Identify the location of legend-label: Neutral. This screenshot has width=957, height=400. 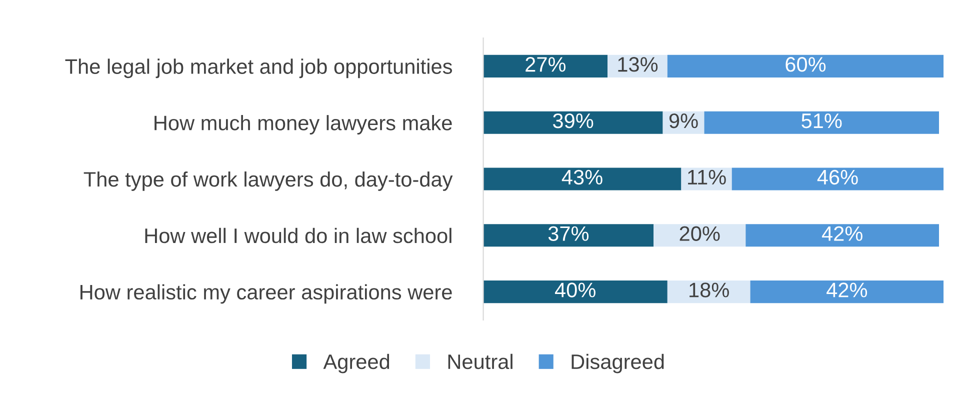
(480, 362).